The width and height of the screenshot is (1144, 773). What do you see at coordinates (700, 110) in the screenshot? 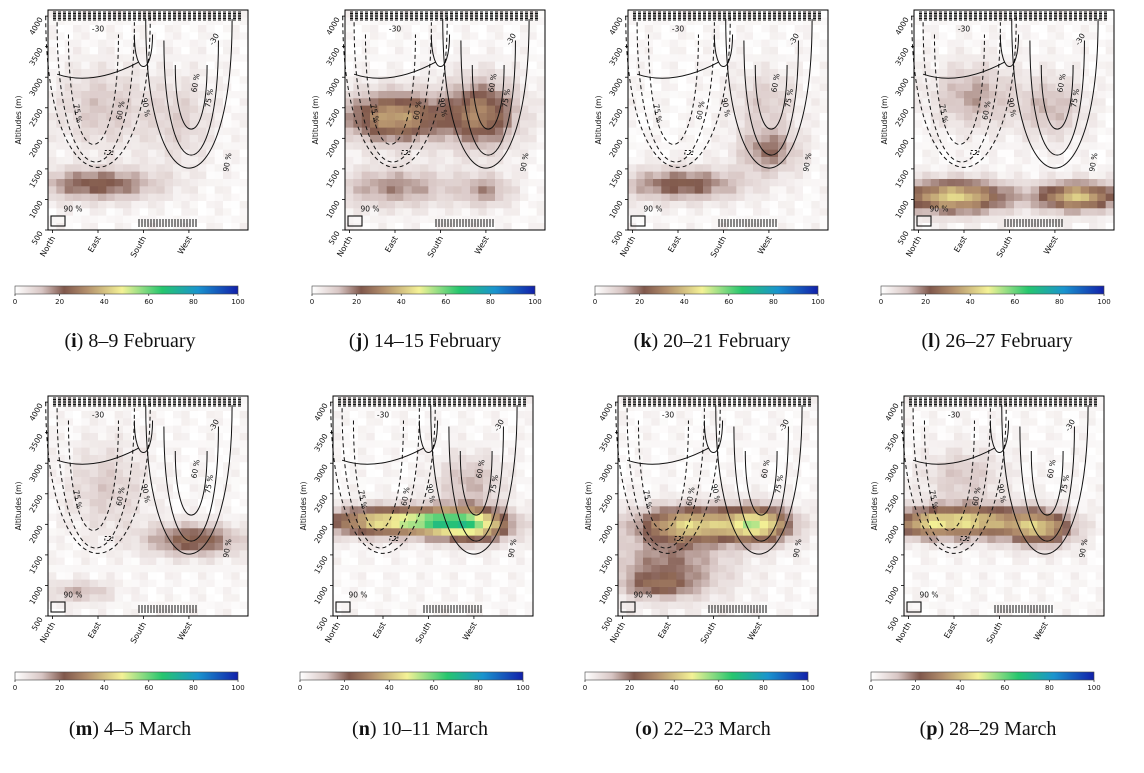
I see `contour-label: 60 %` at bounding box center [700, 110].